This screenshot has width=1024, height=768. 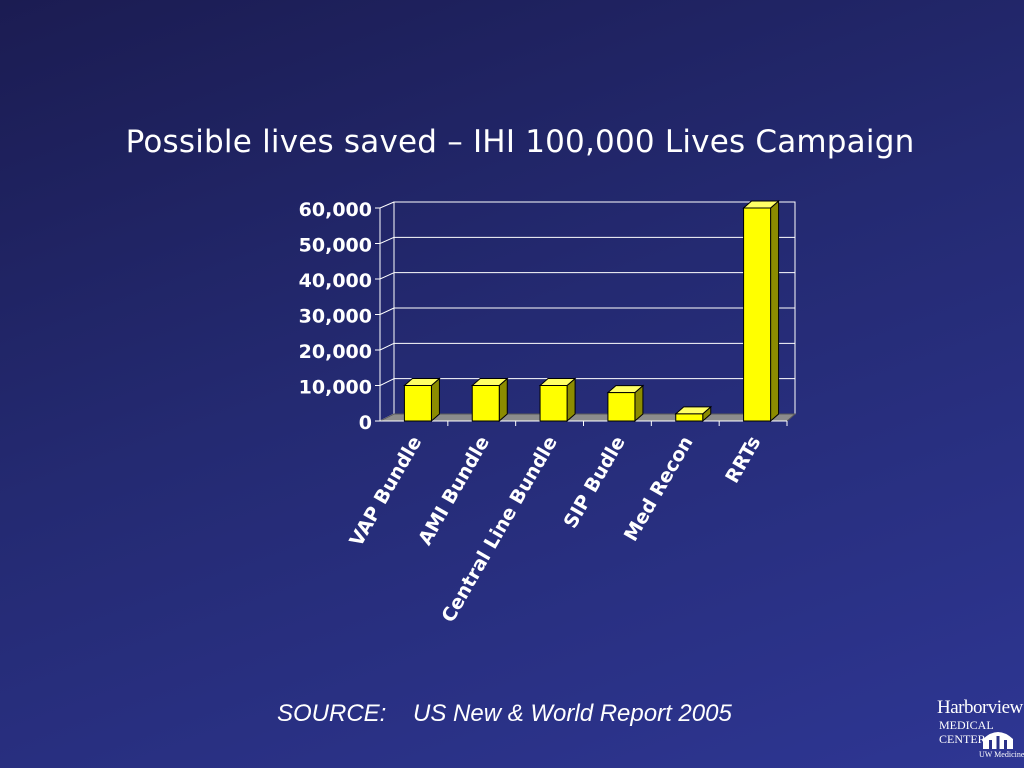 I want to click on x-tick-label: VAP Bundle, so click(x=386, y=491).